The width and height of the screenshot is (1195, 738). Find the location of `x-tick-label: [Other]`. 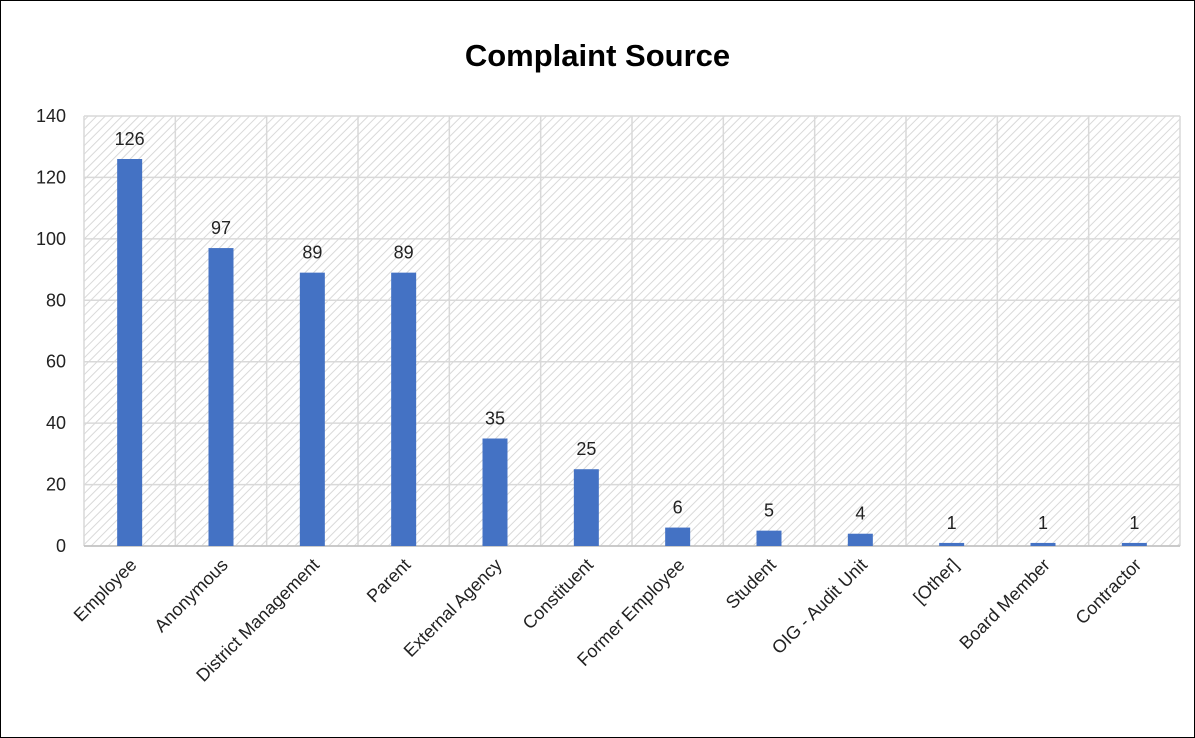

x-tick-label: [Other] is located at coordinates (935, 581).